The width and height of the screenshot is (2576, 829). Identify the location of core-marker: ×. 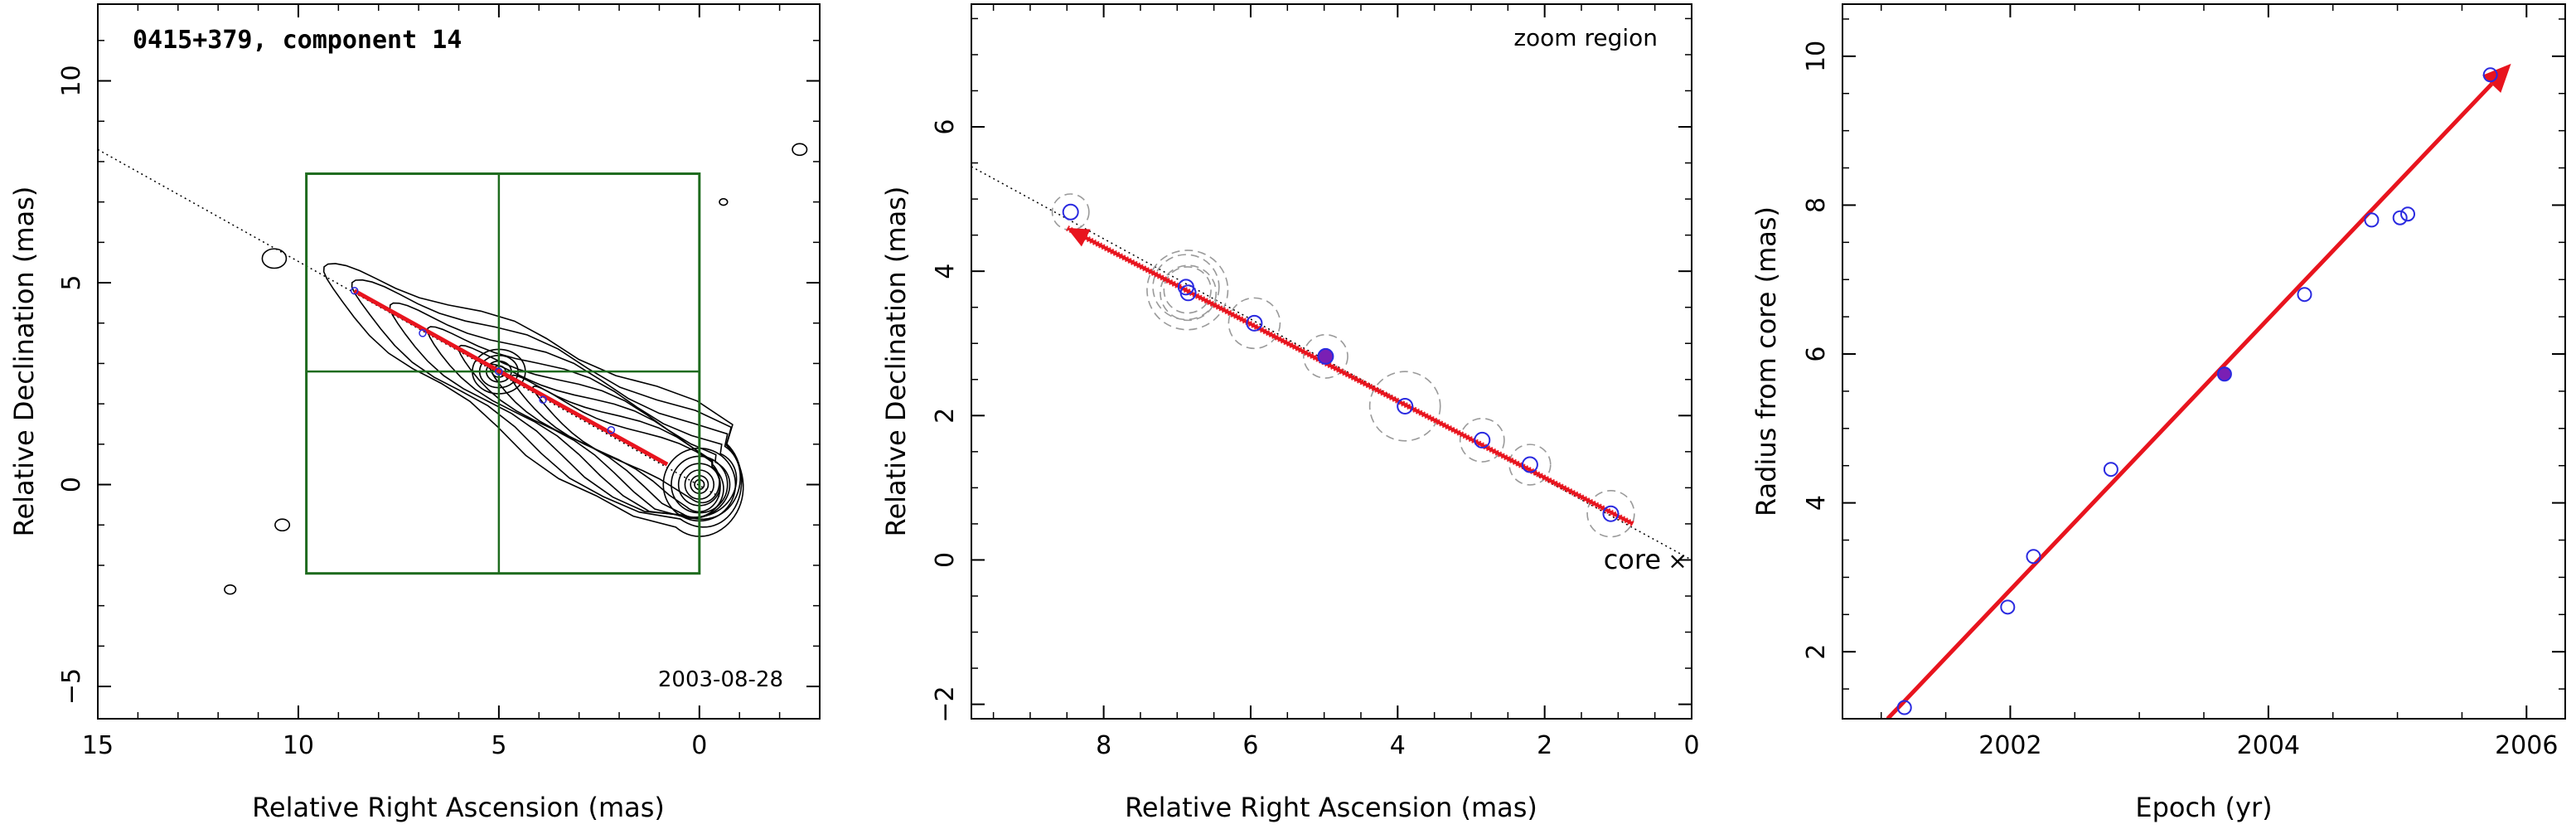
(1677, 560).